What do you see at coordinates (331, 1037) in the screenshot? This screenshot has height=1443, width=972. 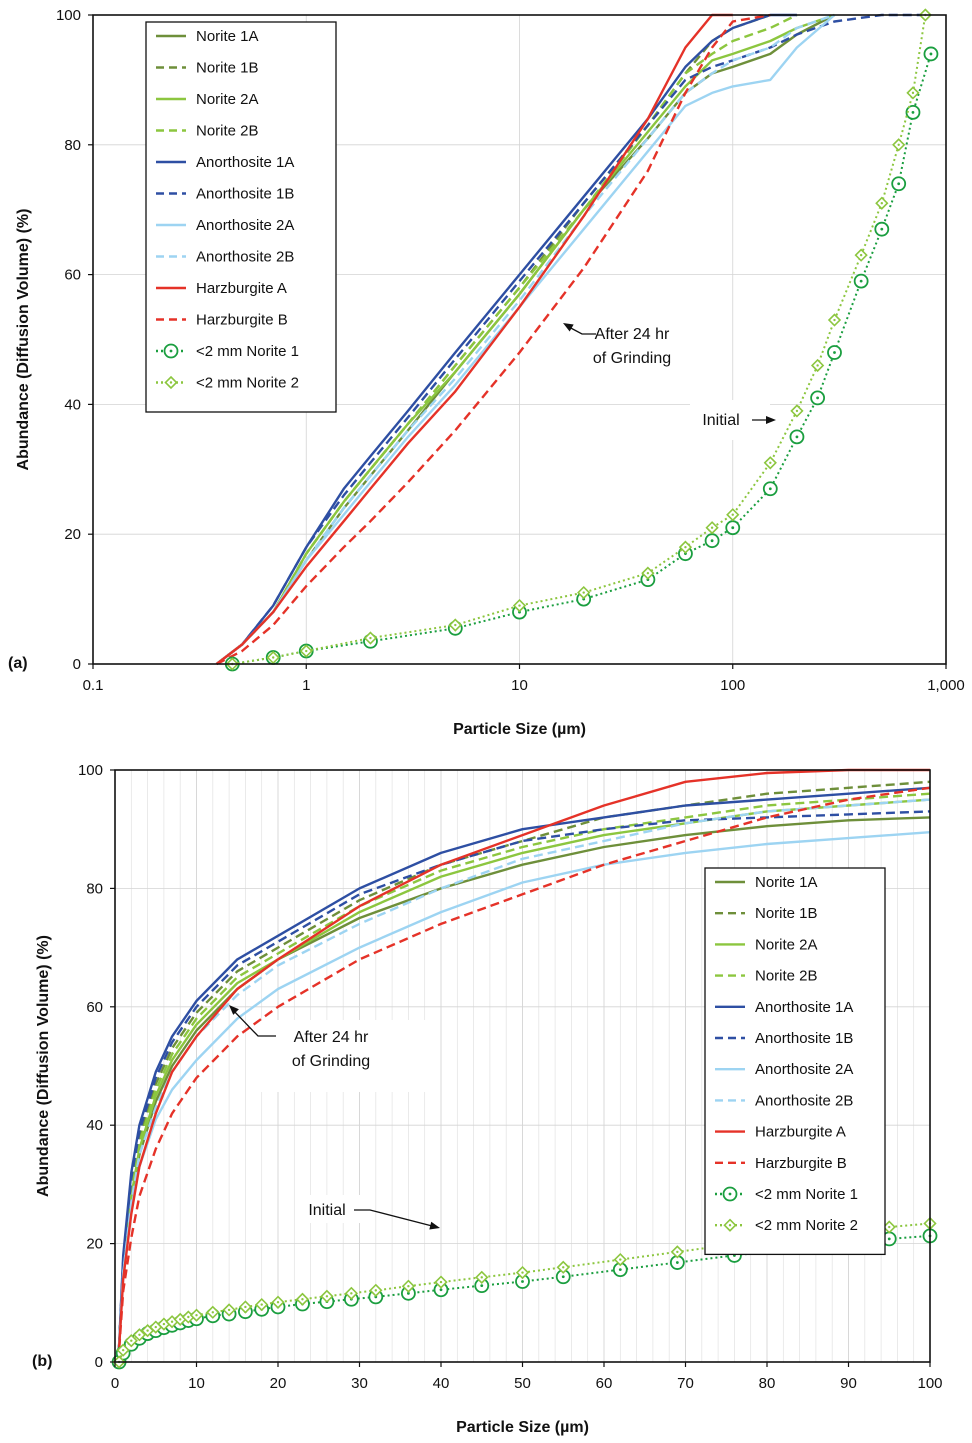 I see `annotation-text: After 24 hr` at bounding box center [331, 1037].